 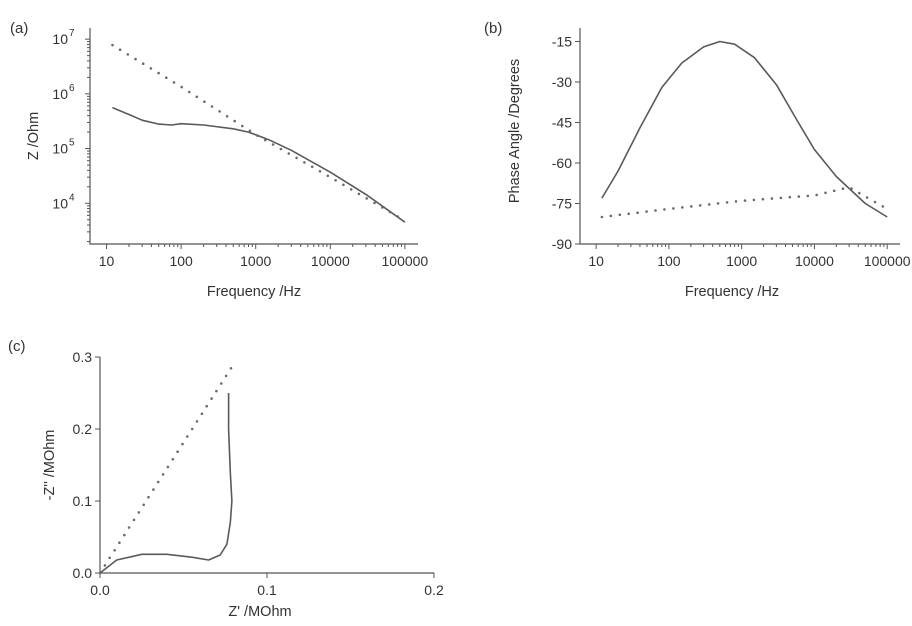 I want to click on x-axis-title: Z' /MOhm, so click(x=259, y=612).